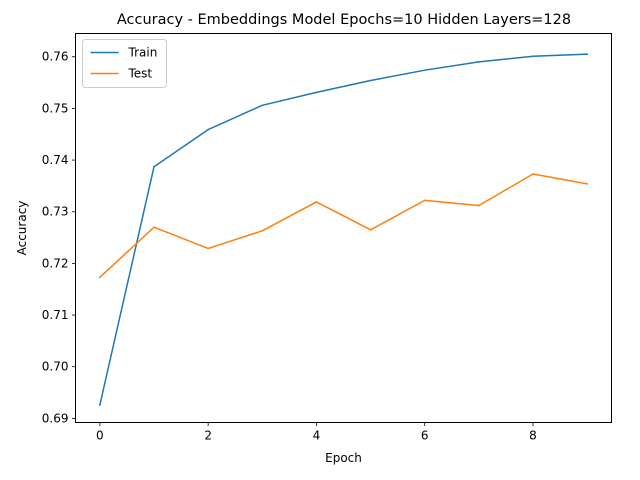 This screenshot has width=640, height=480. What do you see at coordinates (55, 160) in the screenshot?
I see `y-tick-label: 0.74` at bounding box center [55, 160].